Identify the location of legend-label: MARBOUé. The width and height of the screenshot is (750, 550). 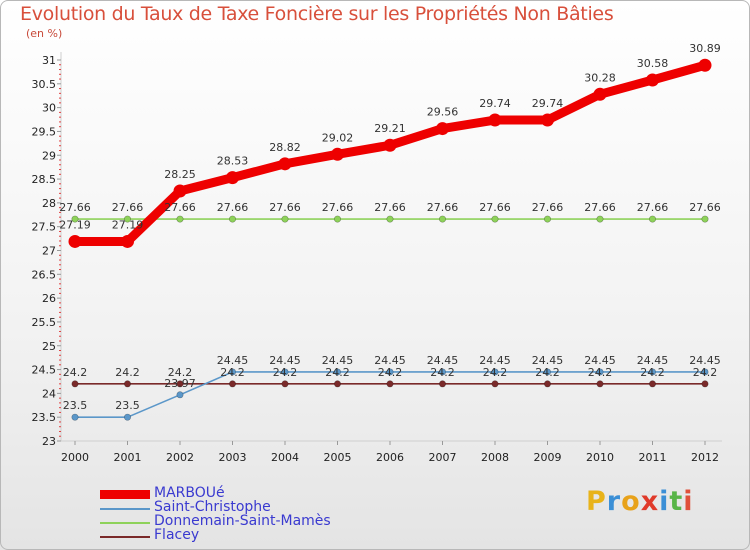
(189, 493).